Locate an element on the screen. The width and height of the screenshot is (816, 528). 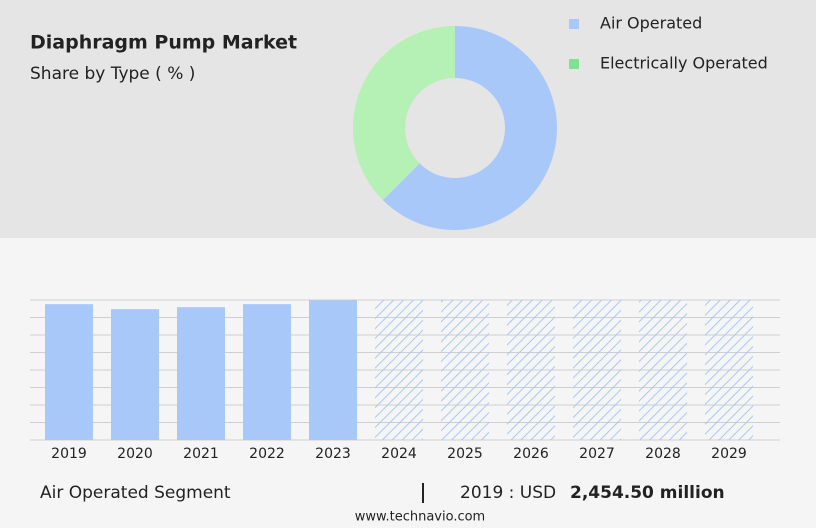
legend-label: Electrically Operated is located at coordinates (684, 63).